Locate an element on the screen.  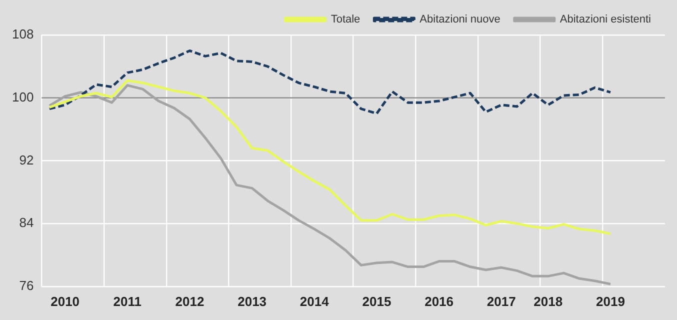
x-tick-label: 2011 is located at coordinates (127, 301).